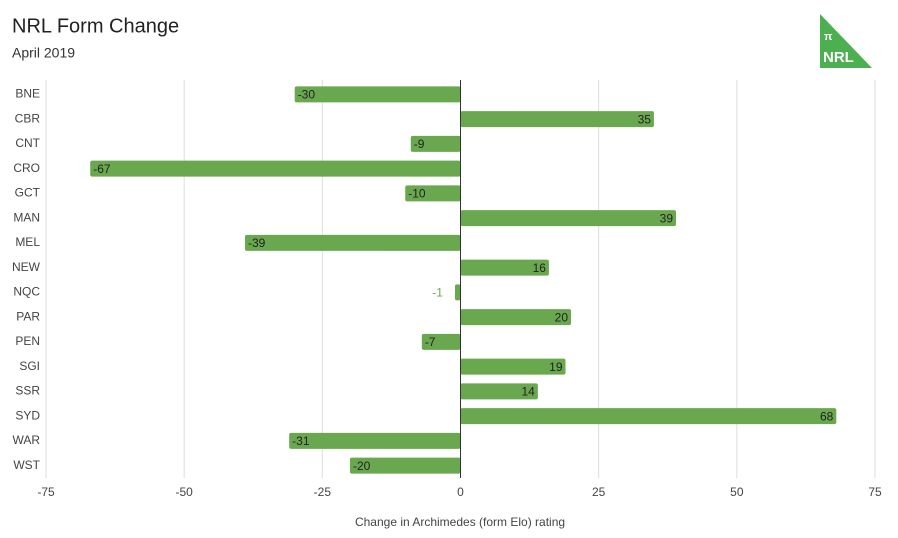 The width and height of the screenshot is (898, 538). I want to click on x-tick-label: 50, so click(737, 492).